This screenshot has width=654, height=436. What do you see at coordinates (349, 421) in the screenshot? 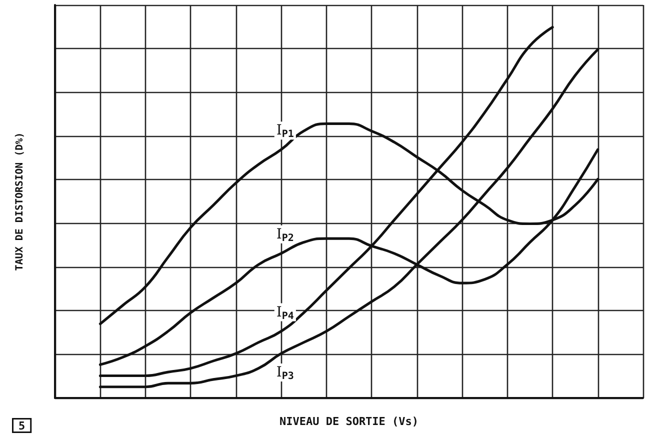
I see `x-axis-title: NIVEAU DE SORTIE (Vs)` at bounding box center [349, 421].